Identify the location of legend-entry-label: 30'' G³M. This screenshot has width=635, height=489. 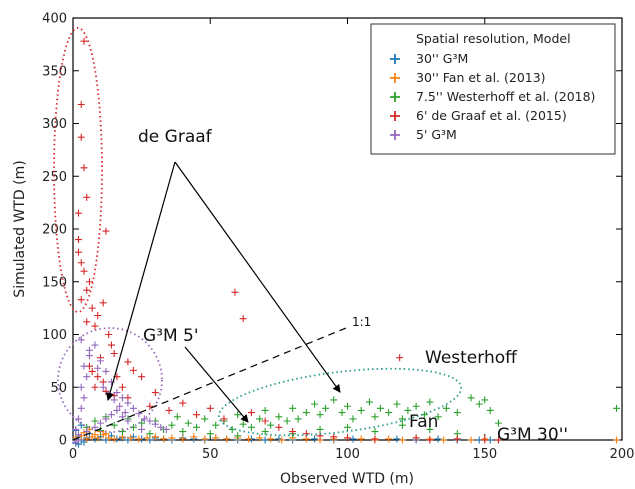
(442, 58).